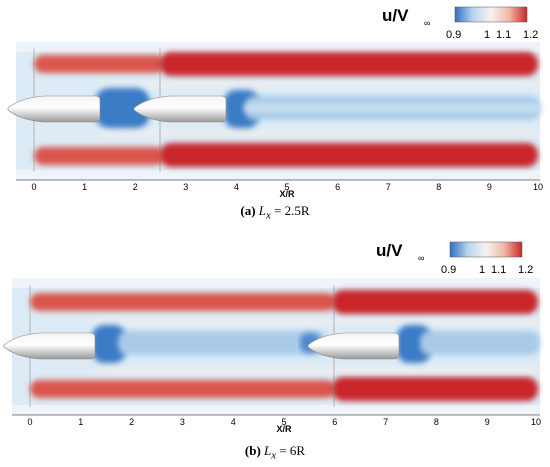  Describe the element at coordinates (460, 23) in the screenshot. I see `colorbar-a: u/V ∞ 0.9 1 1.1 1.2` at that location.